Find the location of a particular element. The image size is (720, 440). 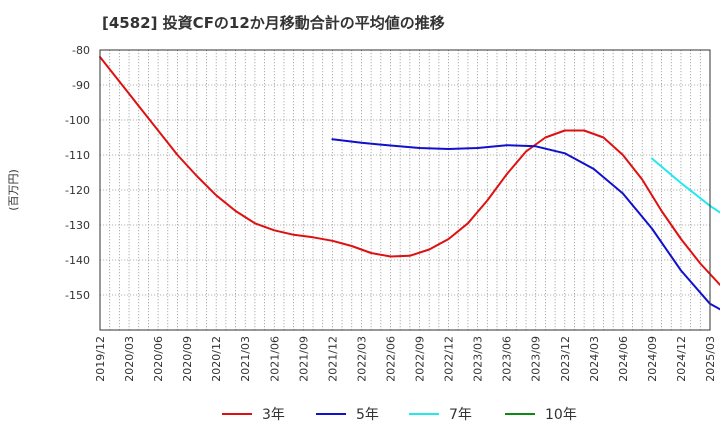

x-tick-label: 2020/06 is located at coordinates (158, 359).